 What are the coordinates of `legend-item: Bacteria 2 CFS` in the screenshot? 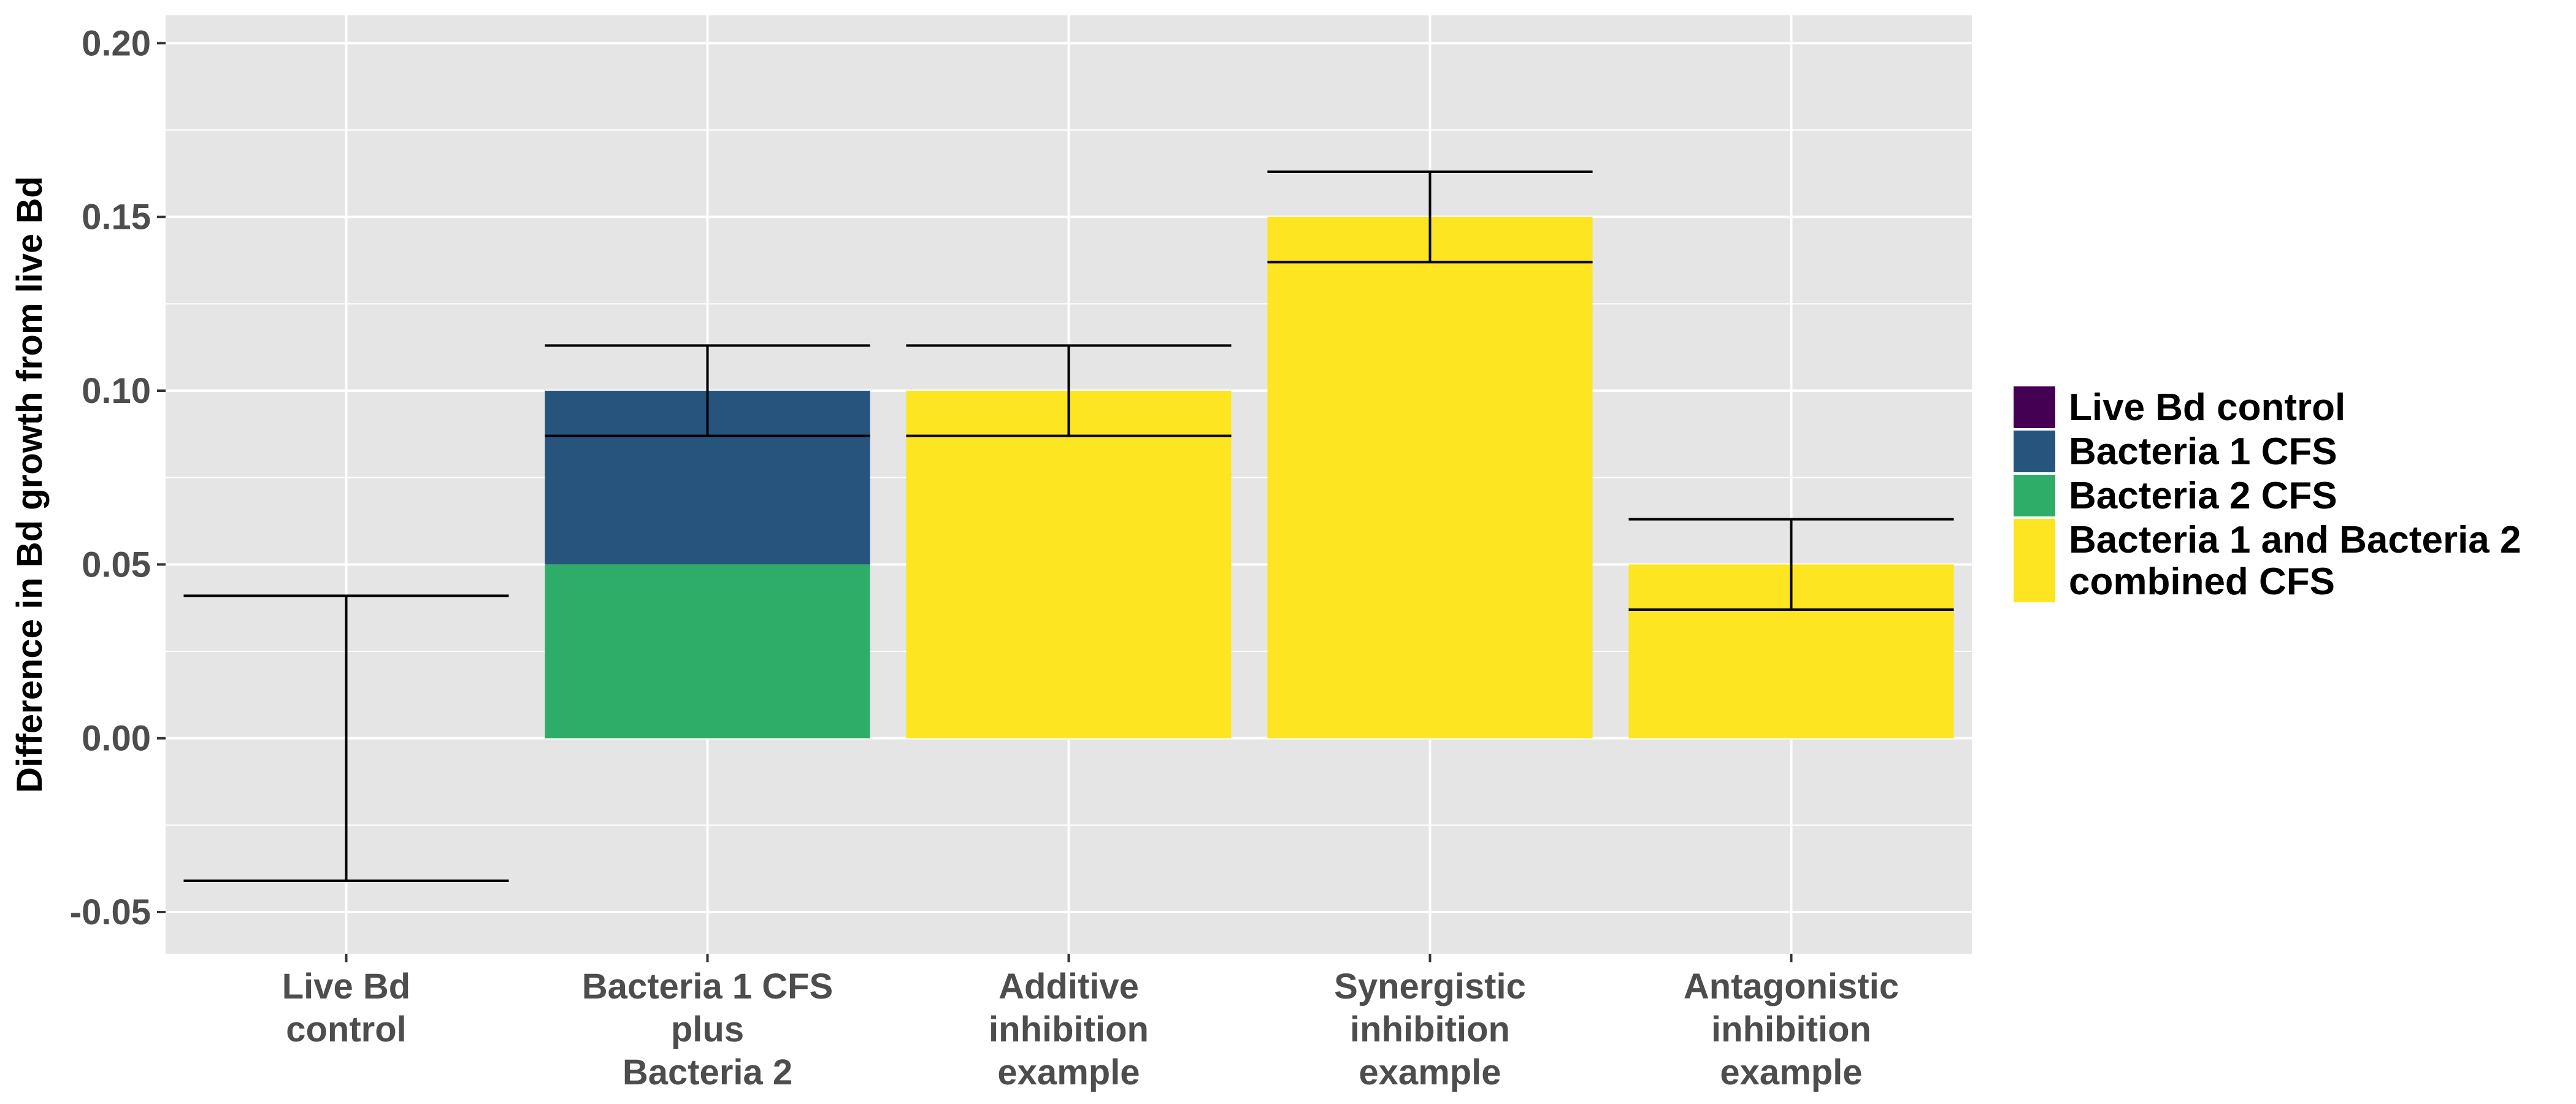 It's located at (2175, 496).